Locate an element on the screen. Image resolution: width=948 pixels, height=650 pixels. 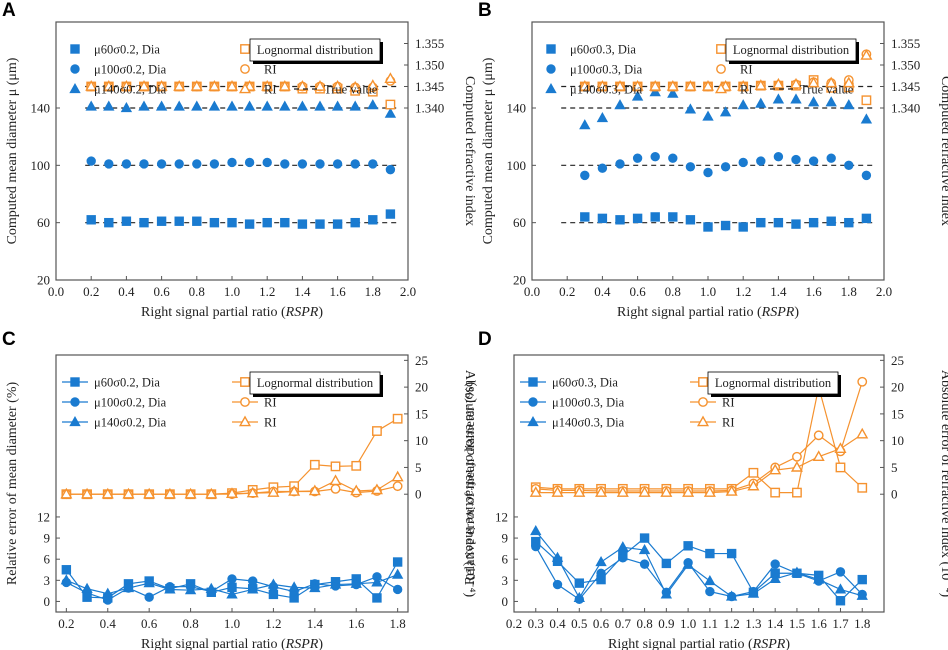
y-tick-label: 0 is located at coordinates (505, 601).